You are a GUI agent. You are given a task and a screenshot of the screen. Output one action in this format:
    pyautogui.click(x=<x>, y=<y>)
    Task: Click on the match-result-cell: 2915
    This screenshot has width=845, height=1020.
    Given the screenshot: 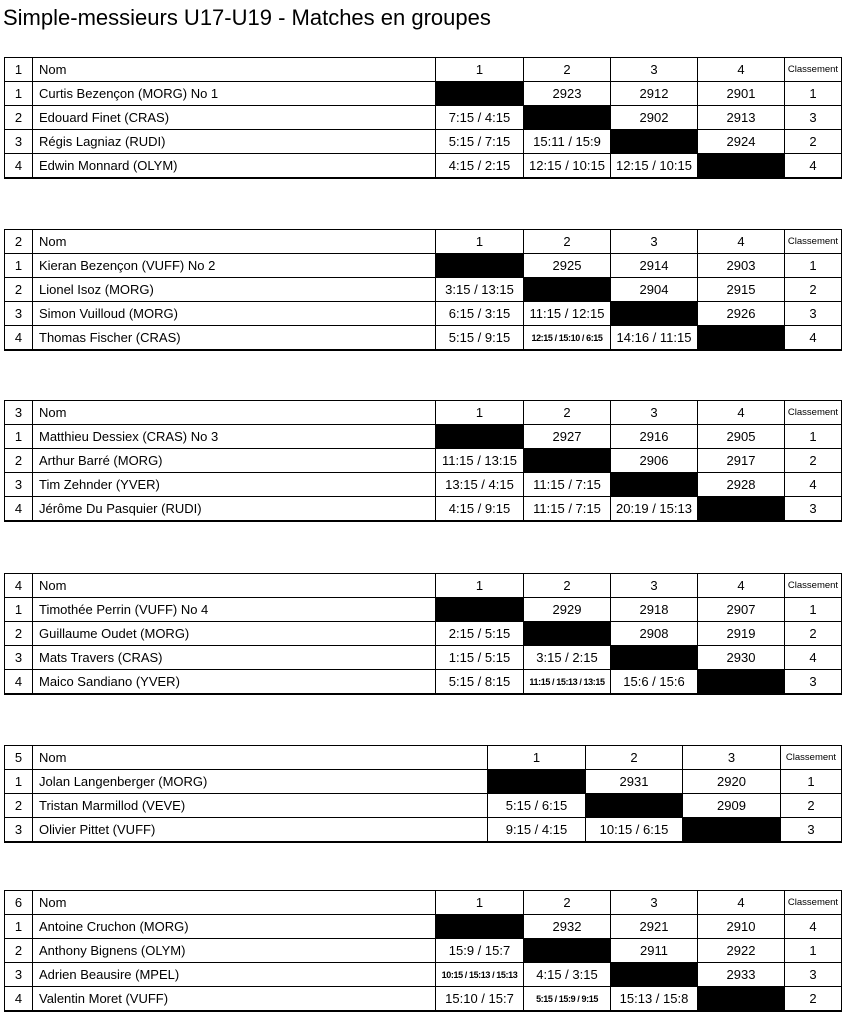 What is the action you would take?
    pyautogui.click(x=741, y=289)
    